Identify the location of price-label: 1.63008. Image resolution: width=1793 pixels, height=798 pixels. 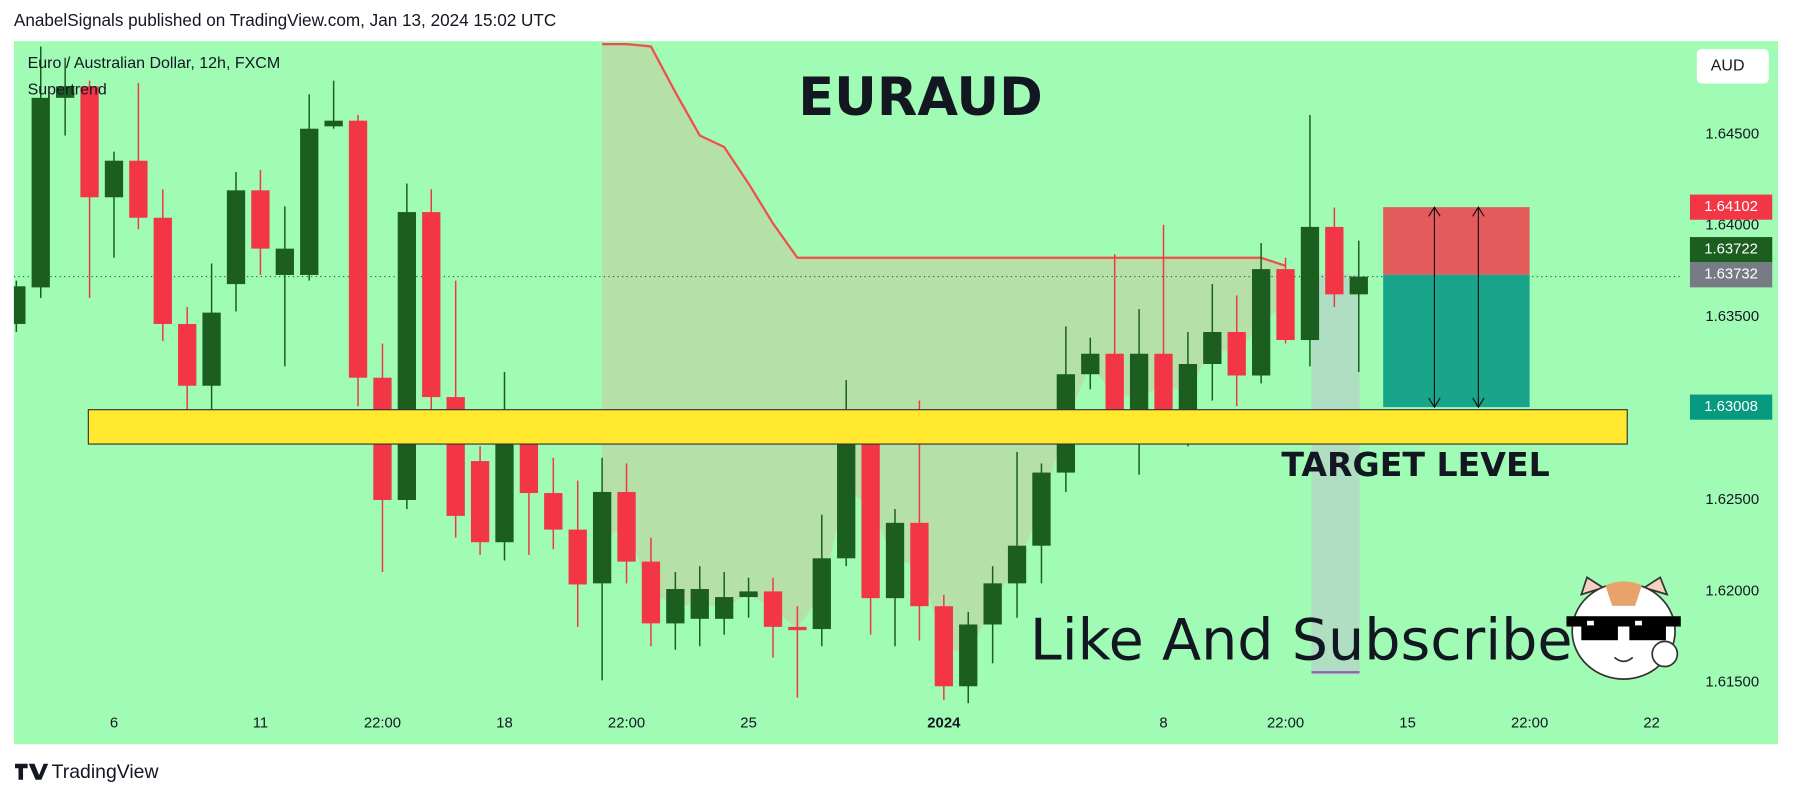
(1731, 407).